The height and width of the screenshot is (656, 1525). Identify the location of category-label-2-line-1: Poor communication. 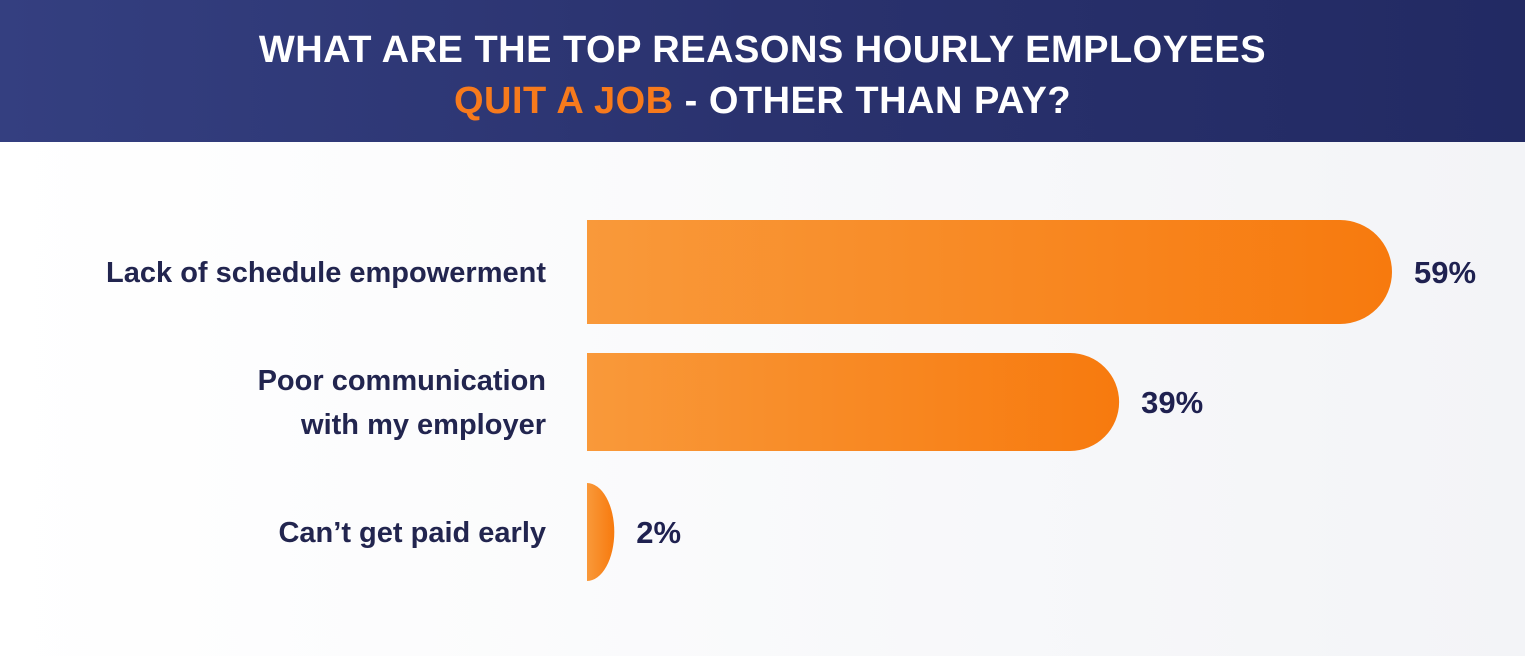
(402, 381).